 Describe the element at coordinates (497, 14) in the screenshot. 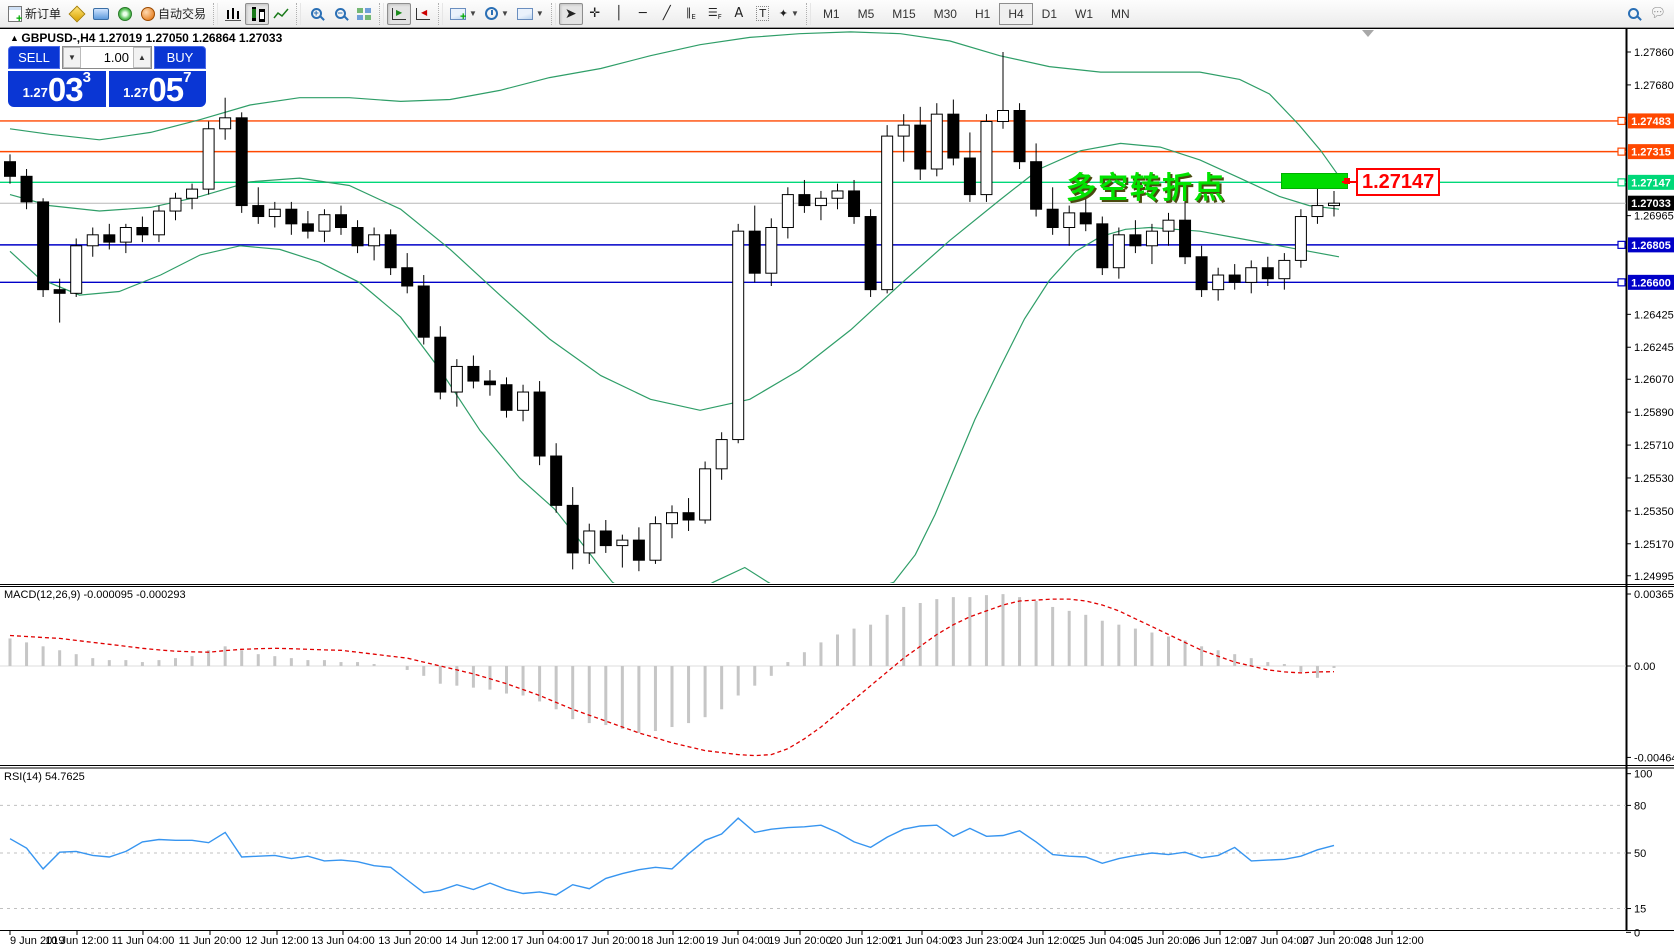

I see `periods-button: ▼` at that location.